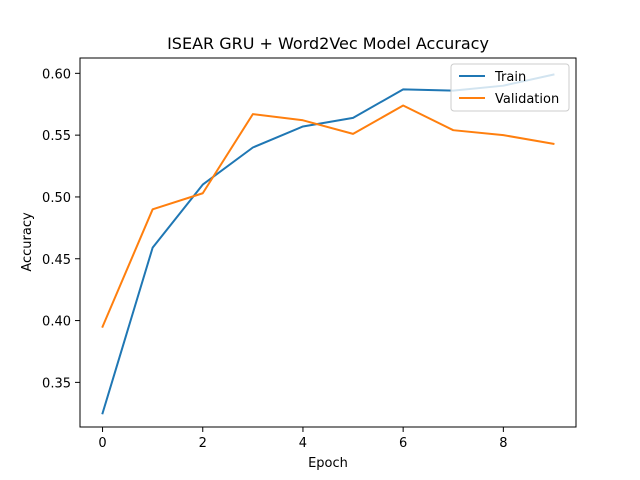 The image size is (640, 480). I want to click on legend-label-validation: Validation, so click(527, 99).